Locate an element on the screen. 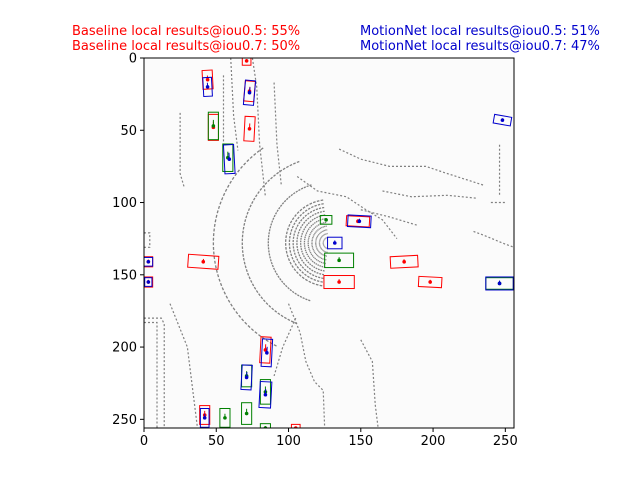 Image resolution: width=640 pixels, height=480 pixels. x-tick-label: 0 is located at coordinates (144, 441).